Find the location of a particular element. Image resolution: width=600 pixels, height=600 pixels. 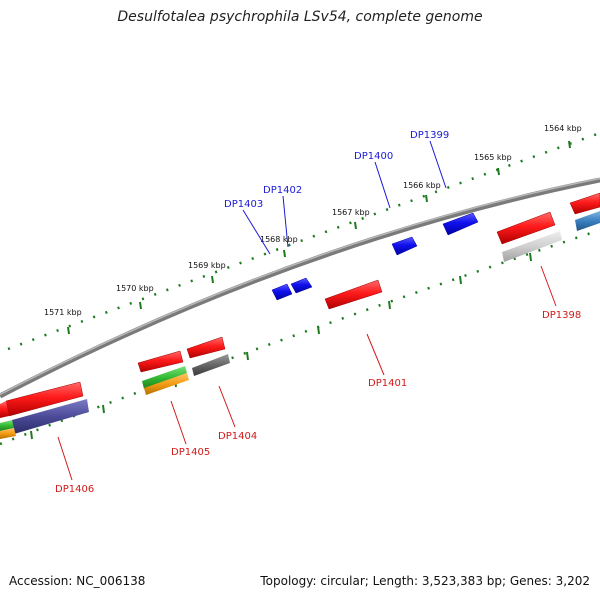

scale-label: 1567 kbp is located at coordinates (351, 212).